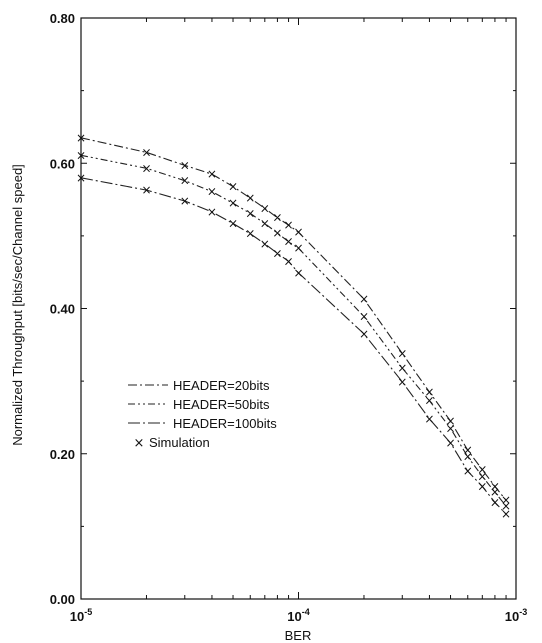 The image size is (542, 643). I want to click on legend-label-simulation: Simulation, so click(179, 442).